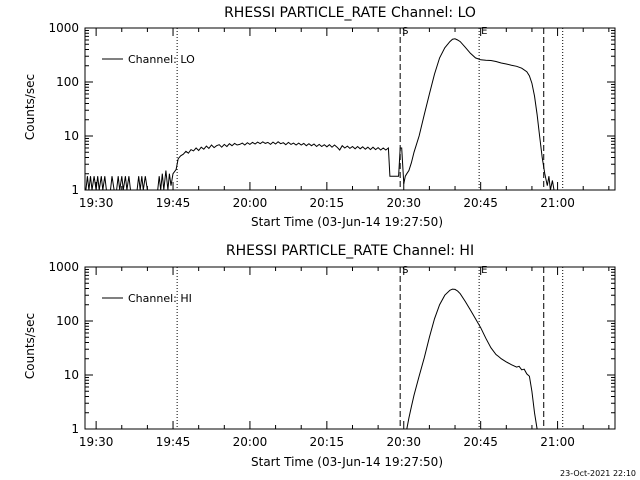  What do you see at coordinates (350, 251) in the screenshot?
I see `chart-title: RHESSI PARTICLE_RATE Channel: HI` at bounding box center [350, 251].